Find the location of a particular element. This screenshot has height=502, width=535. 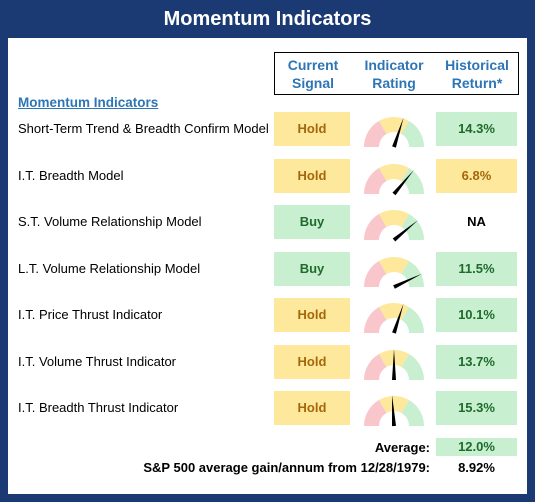

row-label: I.T. Breadth Thrust Indicator is located at coordinates (98, 407).